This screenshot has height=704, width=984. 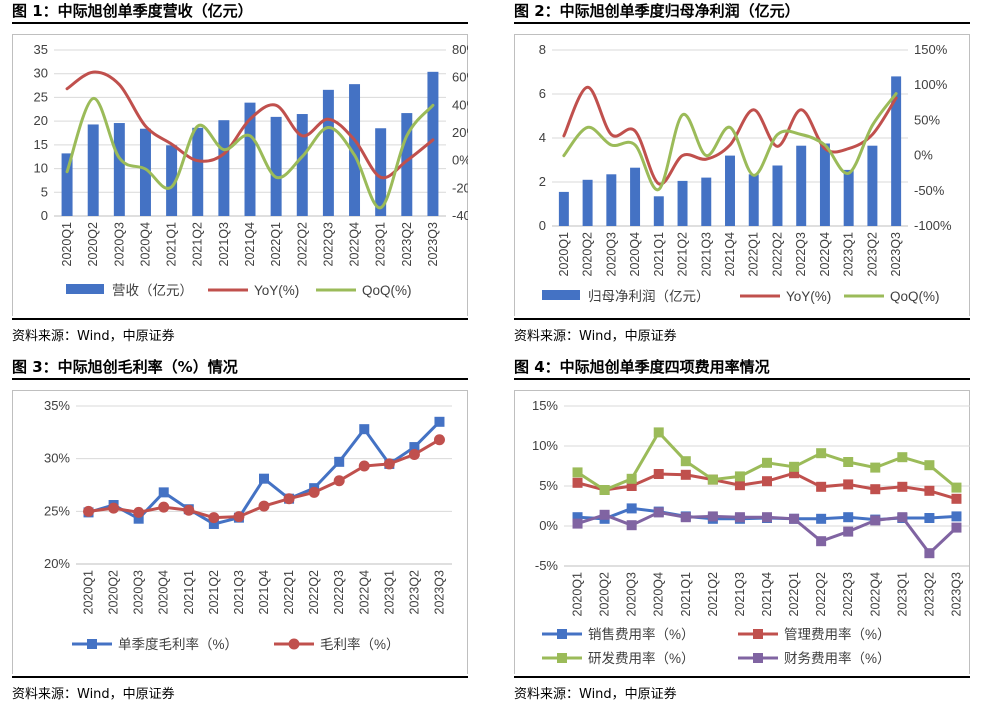 I want to click on x-tick-label: 2023Q2, so click(x=929, y=594).